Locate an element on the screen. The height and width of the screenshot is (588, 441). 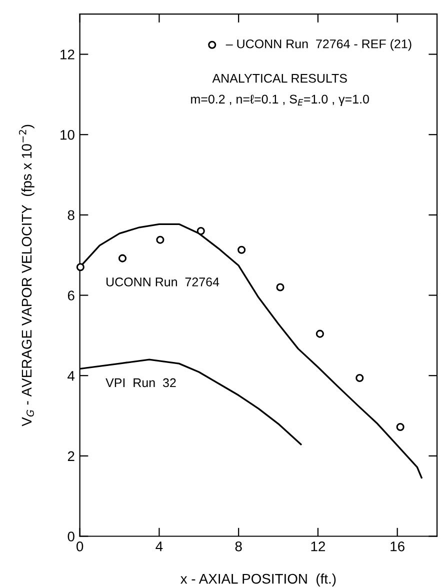
legend-label: – UCONN Run 72764 - REF (21) is located at coordinates (319, 45).